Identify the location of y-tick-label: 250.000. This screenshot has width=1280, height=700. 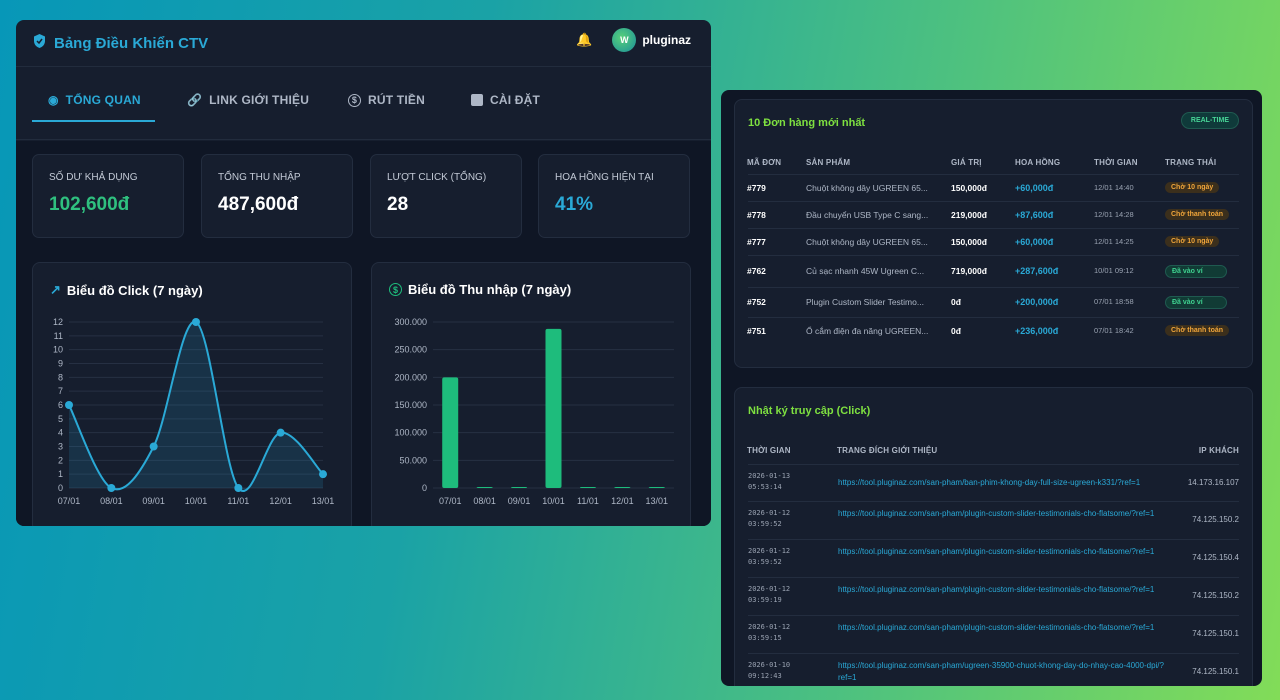
(410, 350).